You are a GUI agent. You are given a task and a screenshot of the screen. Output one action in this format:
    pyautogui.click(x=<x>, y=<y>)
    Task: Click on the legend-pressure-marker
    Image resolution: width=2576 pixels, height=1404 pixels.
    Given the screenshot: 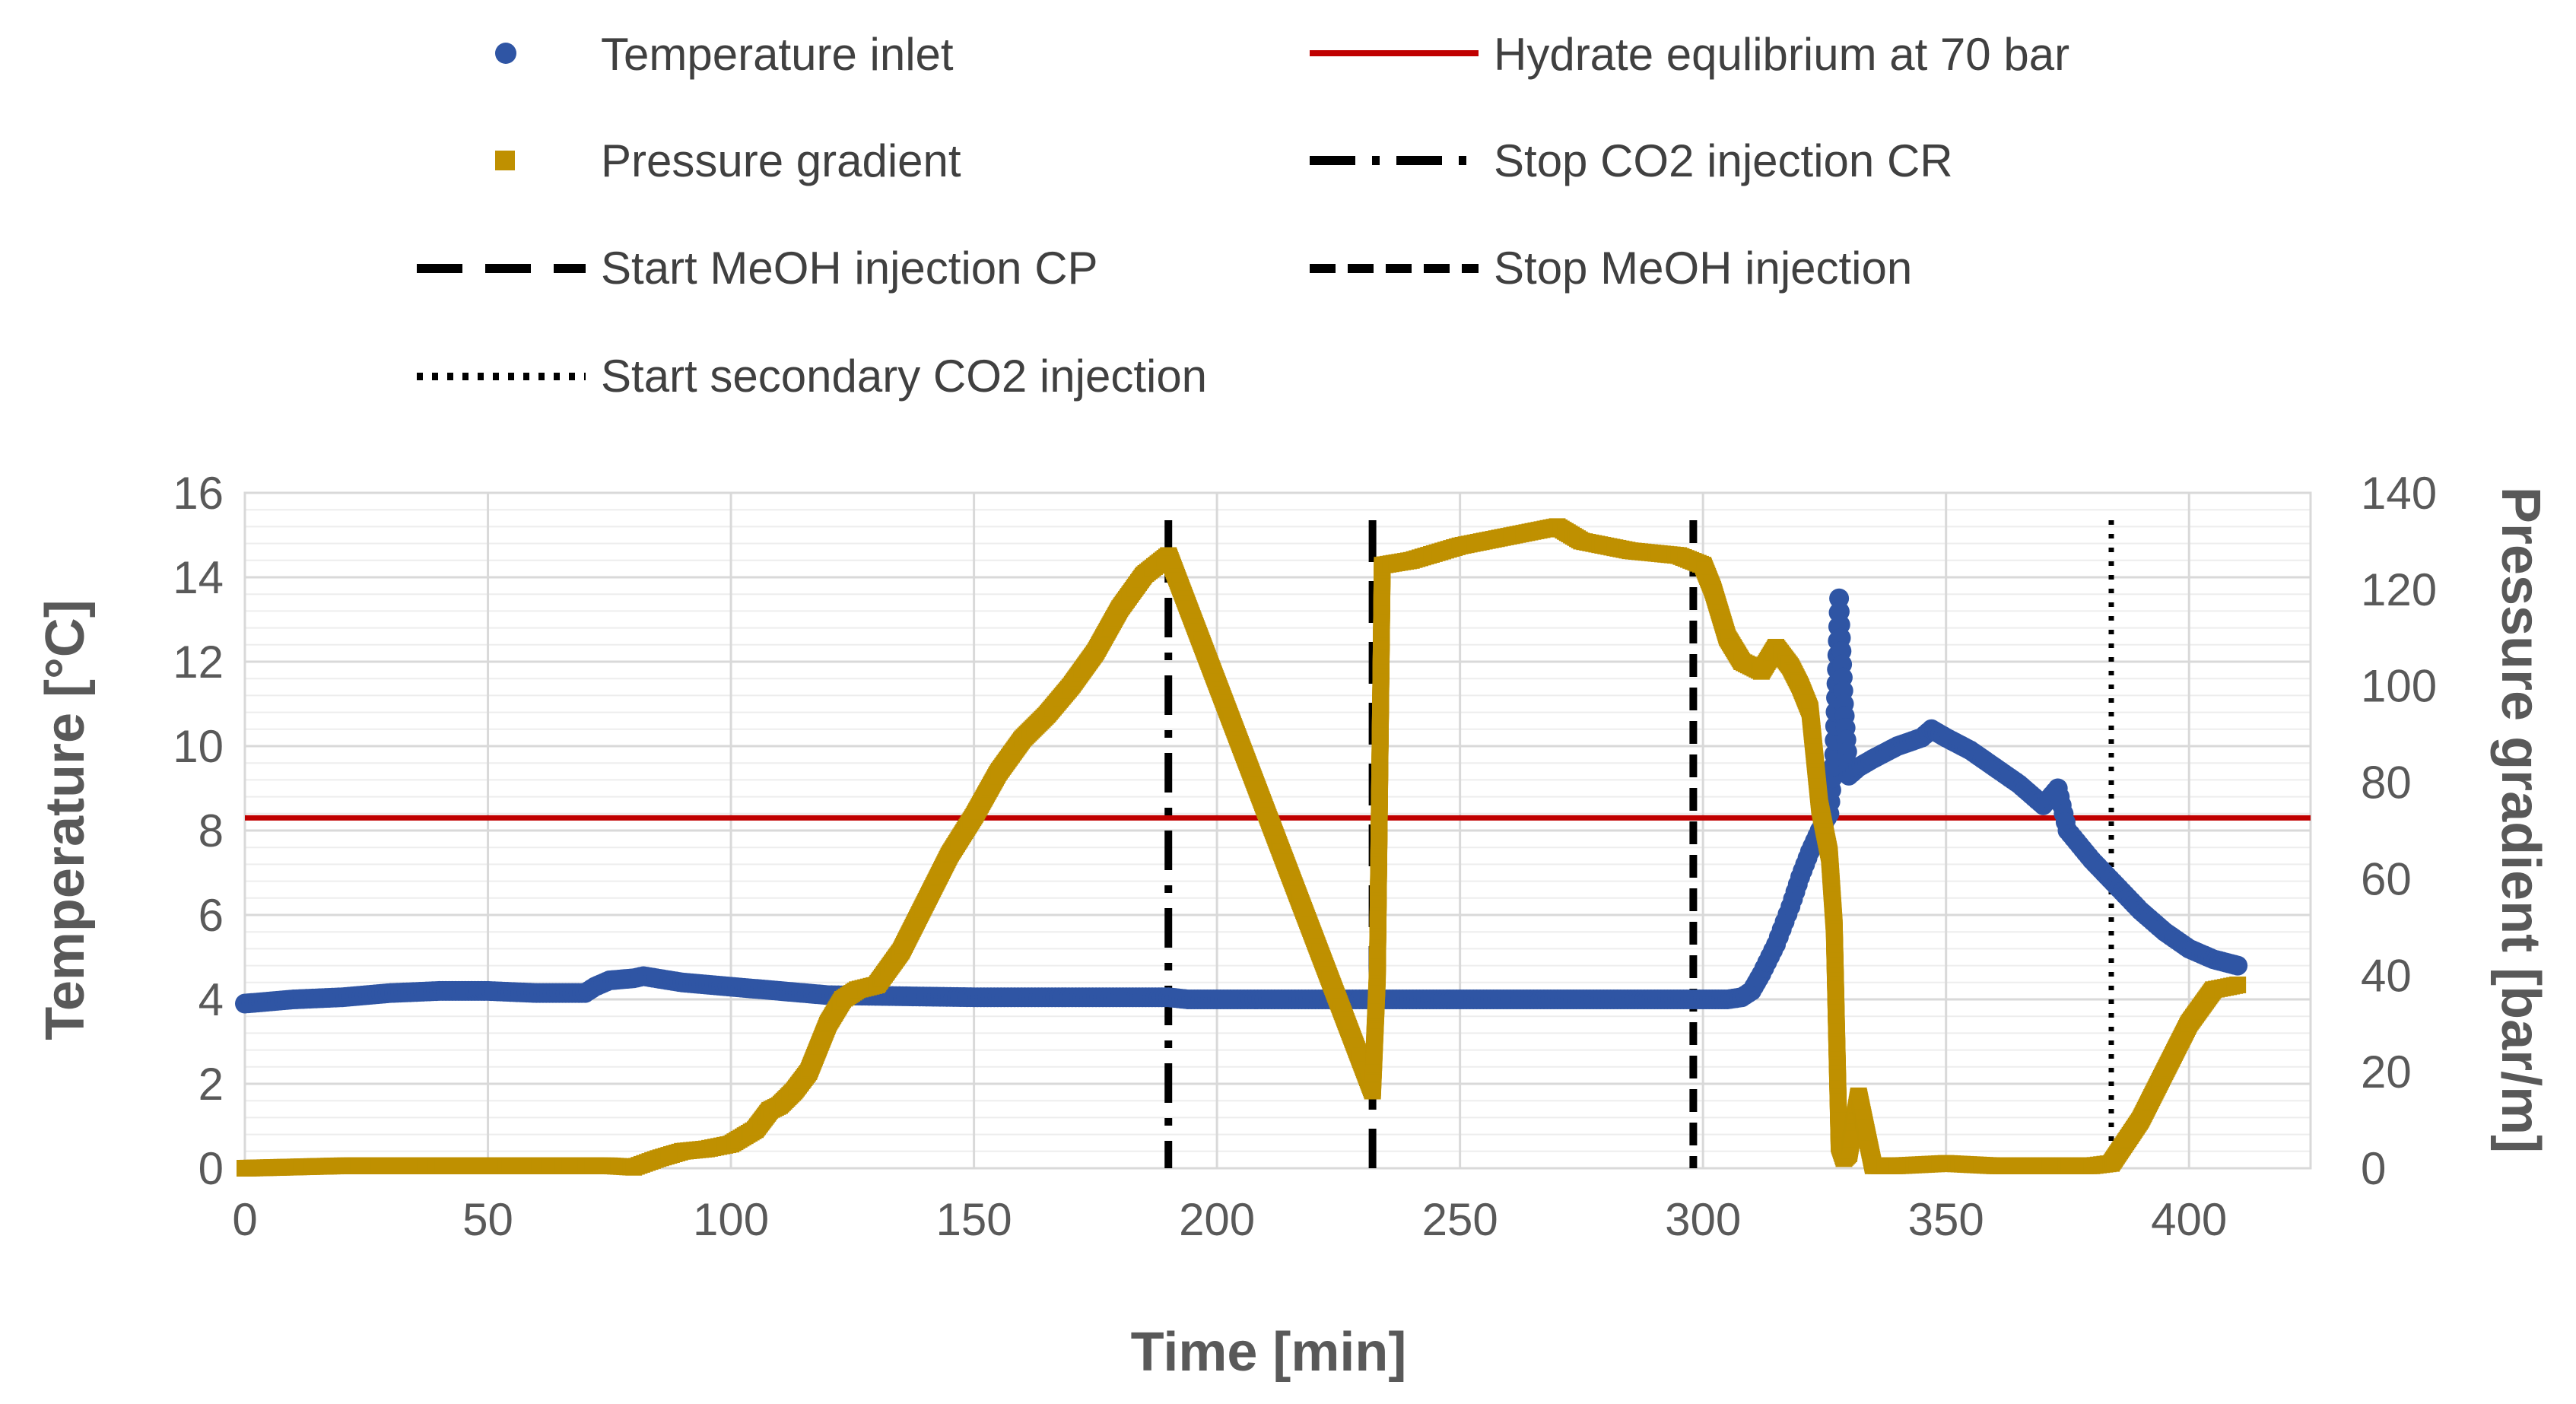 What is the action you would take?
    pyautogui.click(x=505, y=160)
    